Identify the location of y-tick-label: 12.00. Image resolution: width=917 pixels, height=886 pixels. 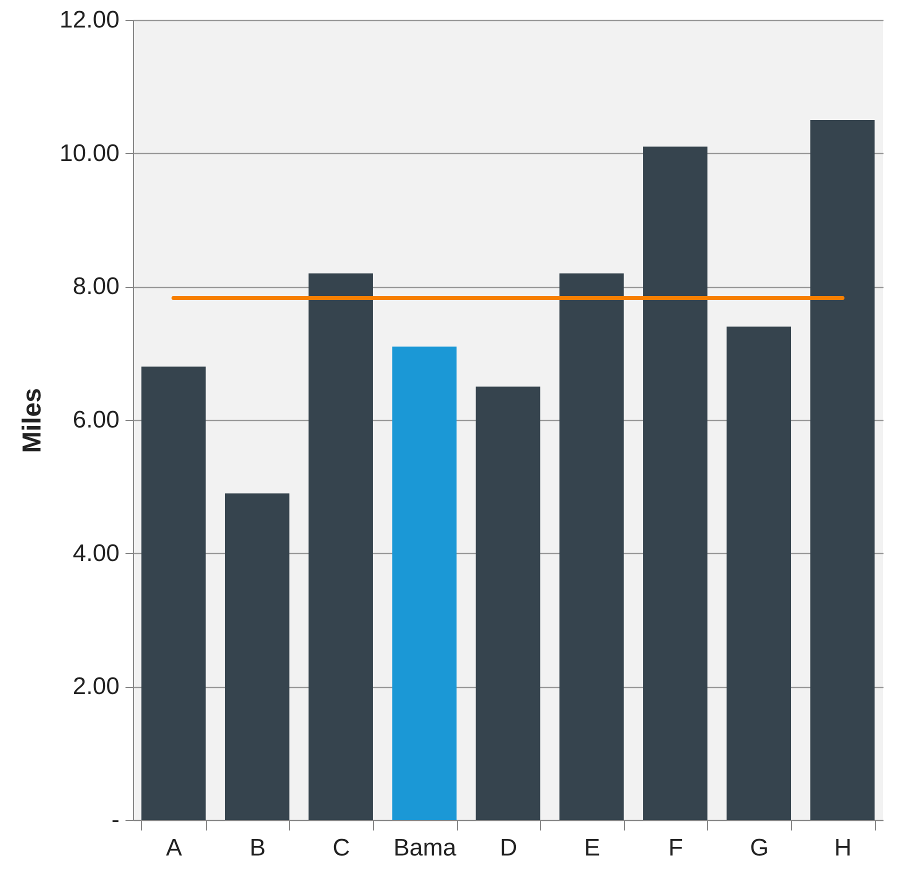
(89, 20).